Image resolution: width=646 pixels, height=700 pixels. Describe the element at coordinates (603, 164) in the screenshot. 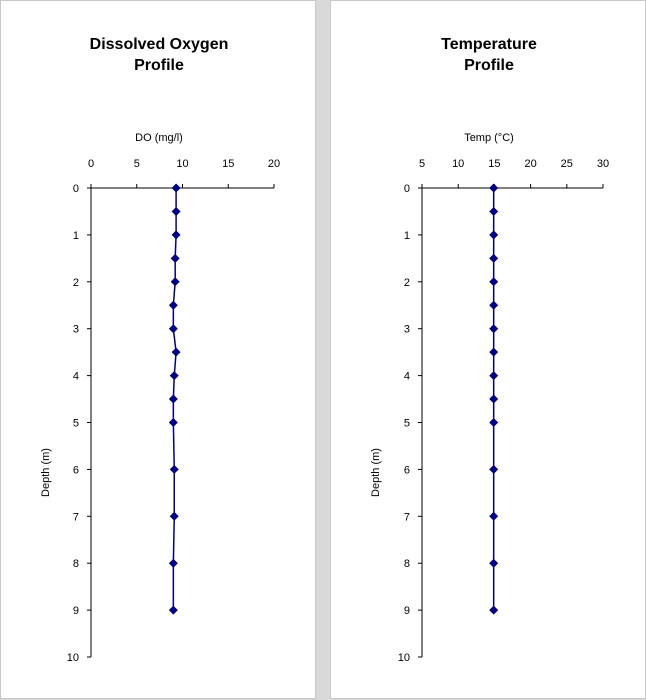

I see `x-tick-label: 30` at that location.